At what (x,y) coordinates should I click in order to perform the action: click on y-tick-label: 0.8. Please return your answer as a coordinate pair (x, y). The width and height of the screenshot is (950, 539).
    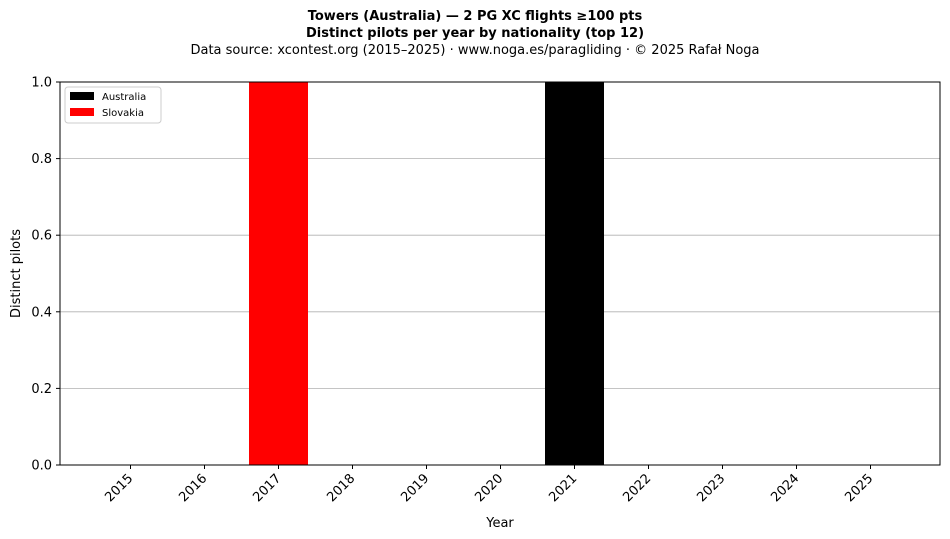
    Looking at the image, I should click on (41, 159).